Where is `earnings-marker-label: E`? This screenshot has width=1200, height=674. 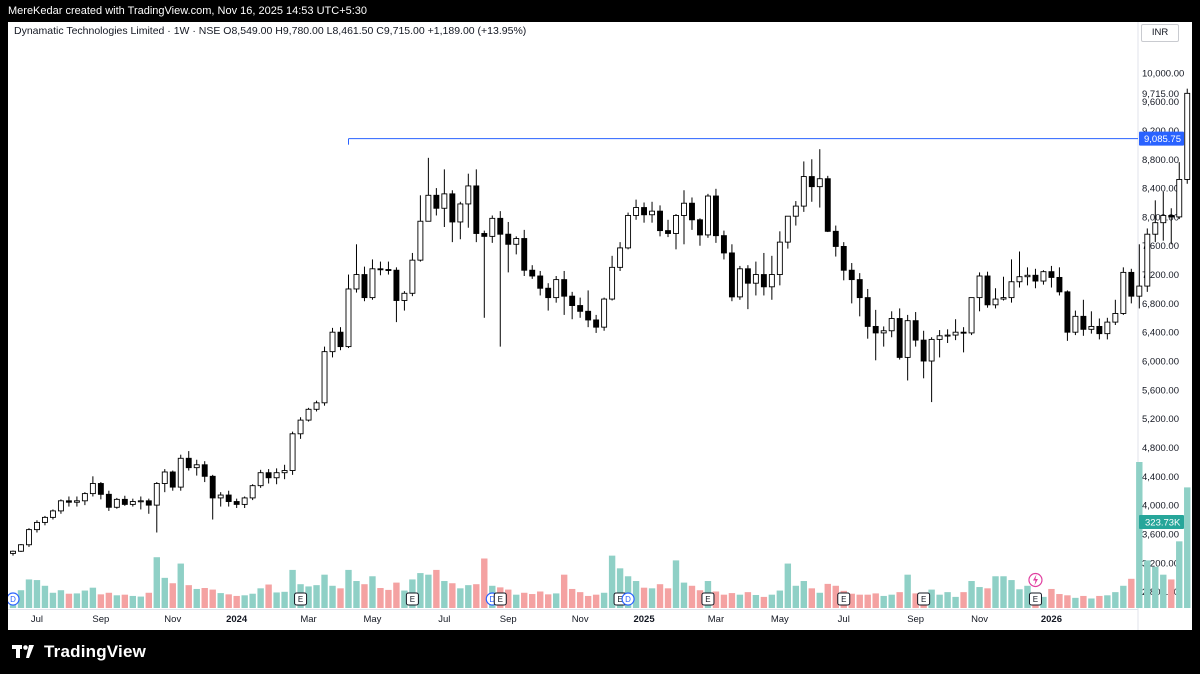
earnings-marker-label: E is located at coordinates (412, 599).